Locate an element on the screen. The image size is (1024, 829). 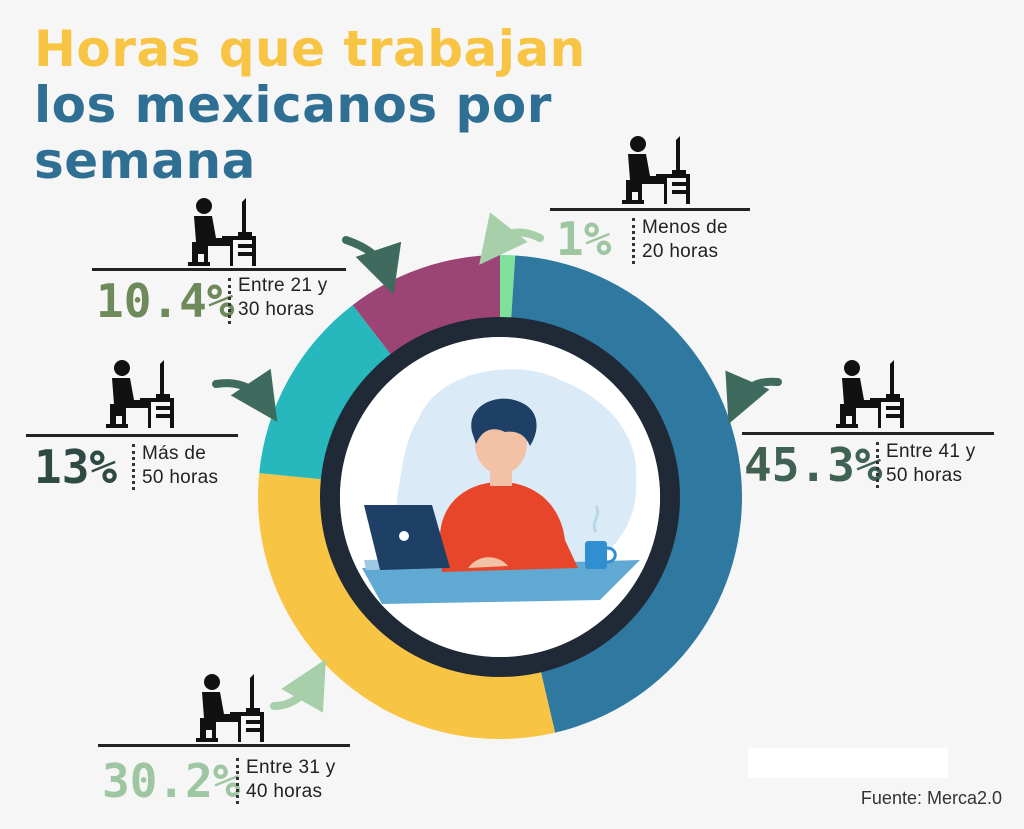
arrow-45-3pct is located at coordinates (753, 397).